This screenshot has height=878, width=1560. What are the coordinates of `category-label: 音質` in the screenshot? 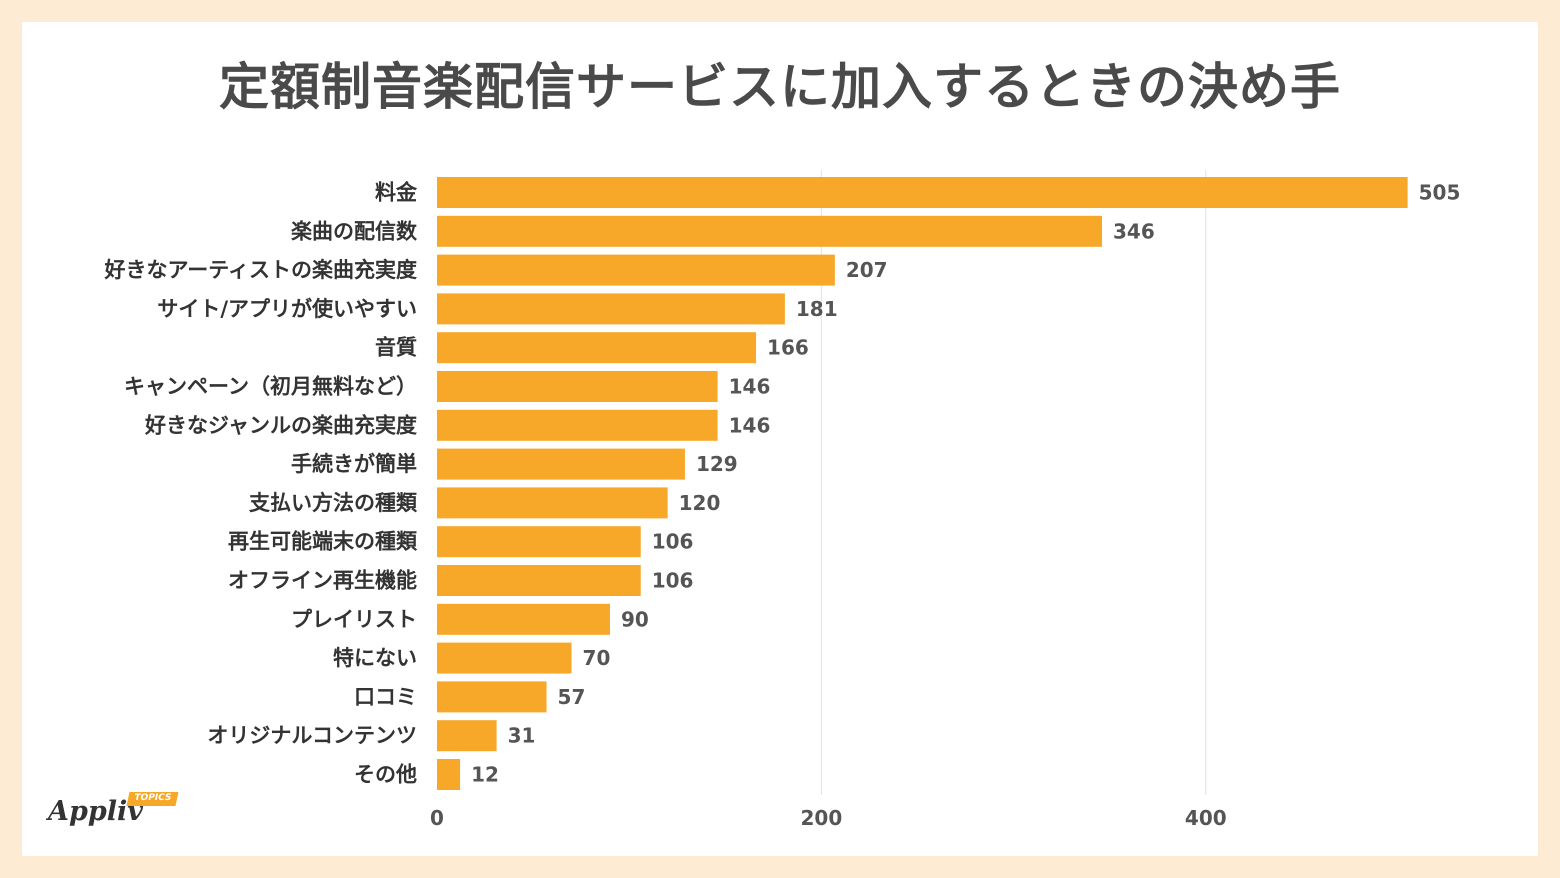 It's located at (396, 348).